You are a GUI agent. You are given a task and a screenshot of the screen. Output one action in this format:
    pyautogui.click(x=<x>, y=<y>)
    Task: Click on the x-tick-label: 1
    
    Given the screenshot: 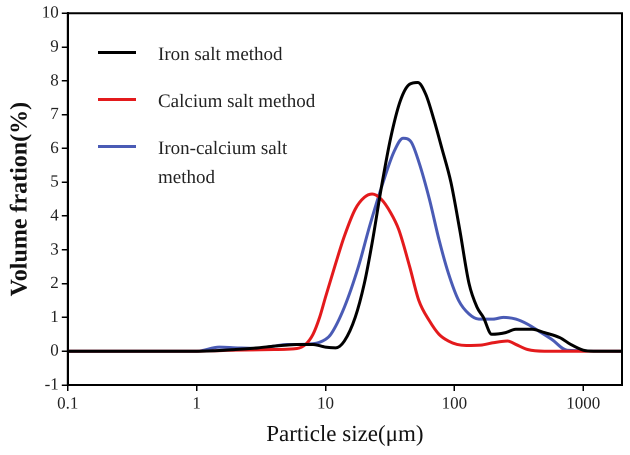 What is the action you would take?
    pyautogui.click(x=196, y=403)
    